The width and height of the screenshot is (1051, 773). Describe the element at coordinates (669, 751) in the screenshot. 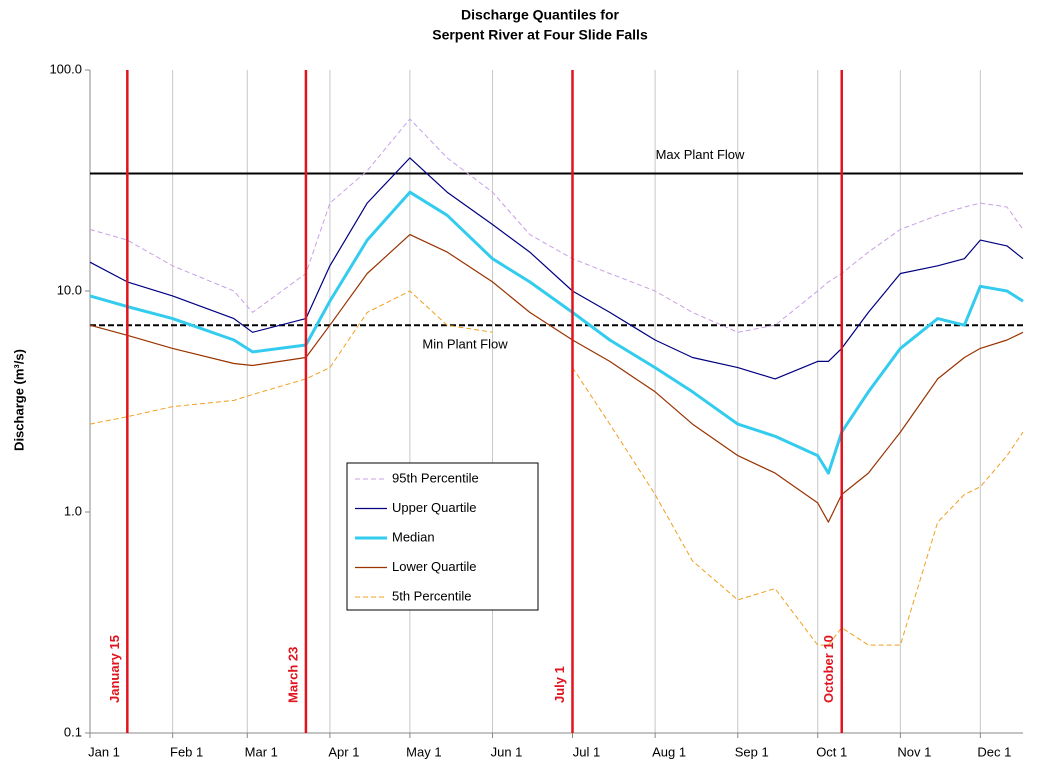

I see `x-tick-label: Aug 1` at that location.